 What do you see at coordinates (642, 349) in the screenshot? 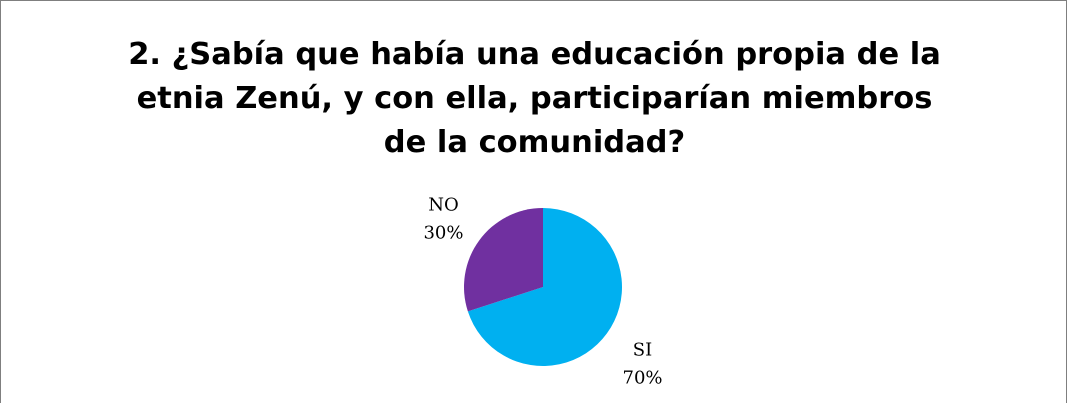
I see `slice-category-label: SI` at bounding box center [642, 349].